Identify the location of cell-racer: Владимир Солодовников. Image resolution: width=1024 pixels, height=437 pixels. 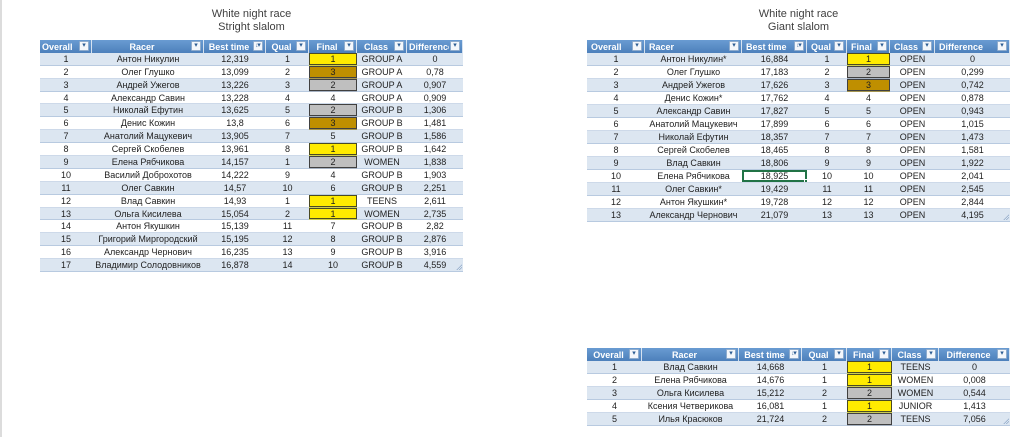
(148, 266).